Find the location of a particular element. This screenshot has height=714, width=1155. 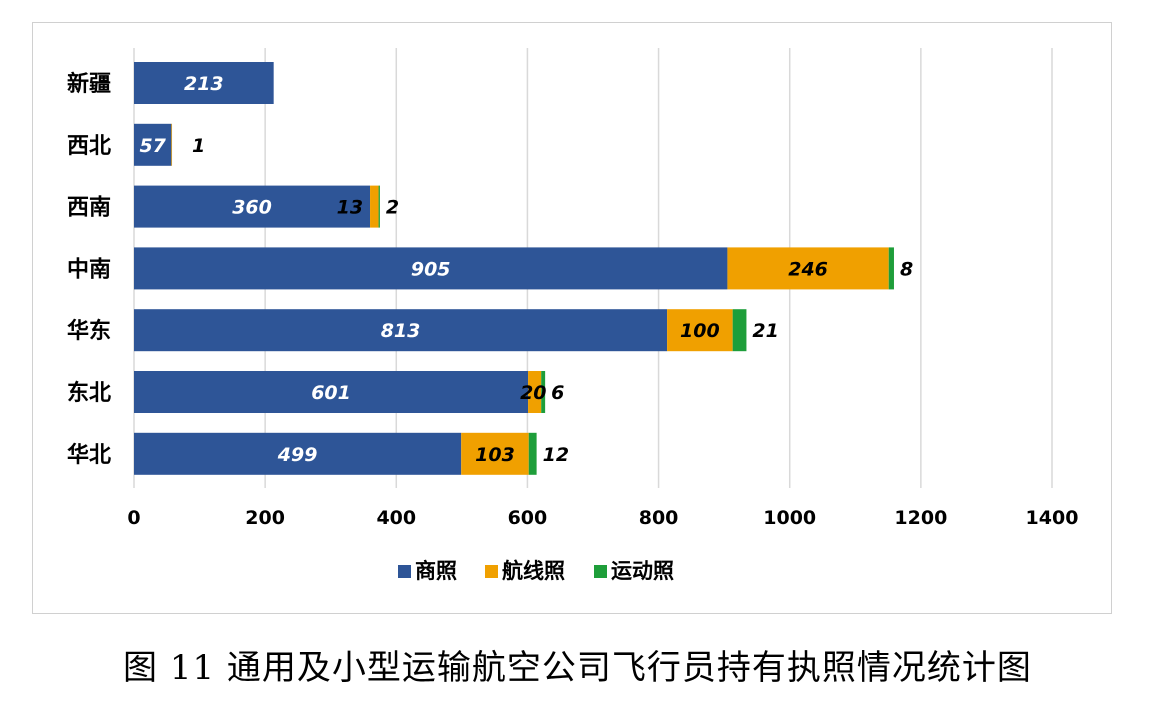

data-label: 57 is located at coordinates (152, 146).